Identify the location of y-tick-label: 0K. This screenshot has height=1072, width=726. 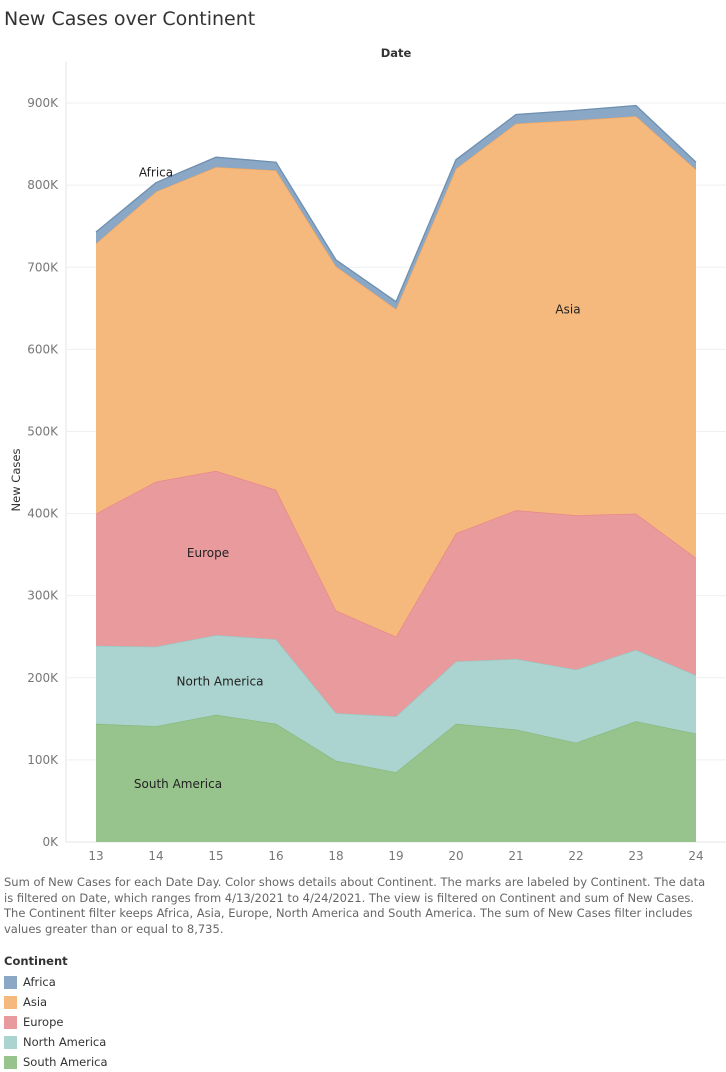
(50, 842).